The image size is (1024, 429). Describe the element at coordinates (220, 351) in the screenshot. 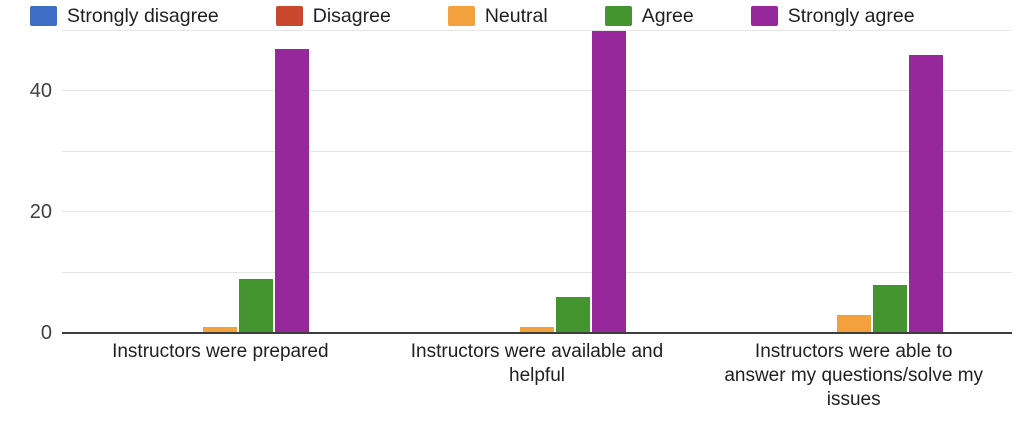

I see `category-label: Instructors were prepared` at that location.